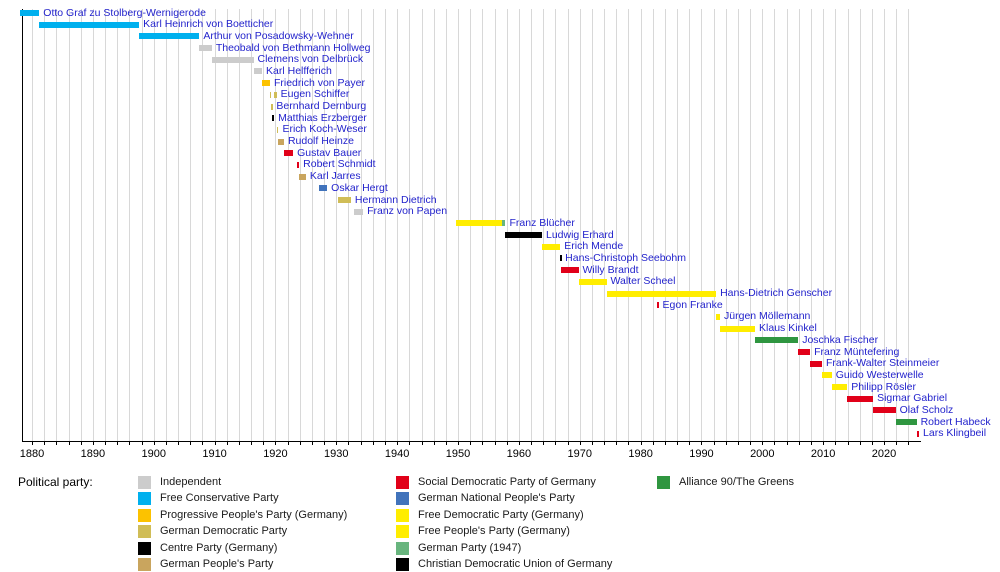 Image resolution: width=1000 pixels, height=572 pixels. I want to click on person-name-link: Hans-Dietrich Genscher, so click(776, 293).